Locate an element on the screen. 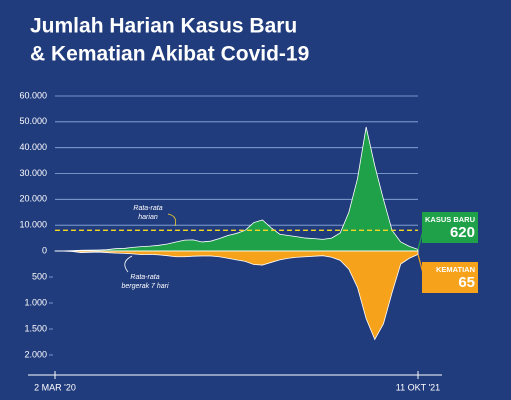 Image resolution: width=511 pixels, height=400 pixels. x-tick-label: 2 MAR '20 is located at coordinates (55, 387).